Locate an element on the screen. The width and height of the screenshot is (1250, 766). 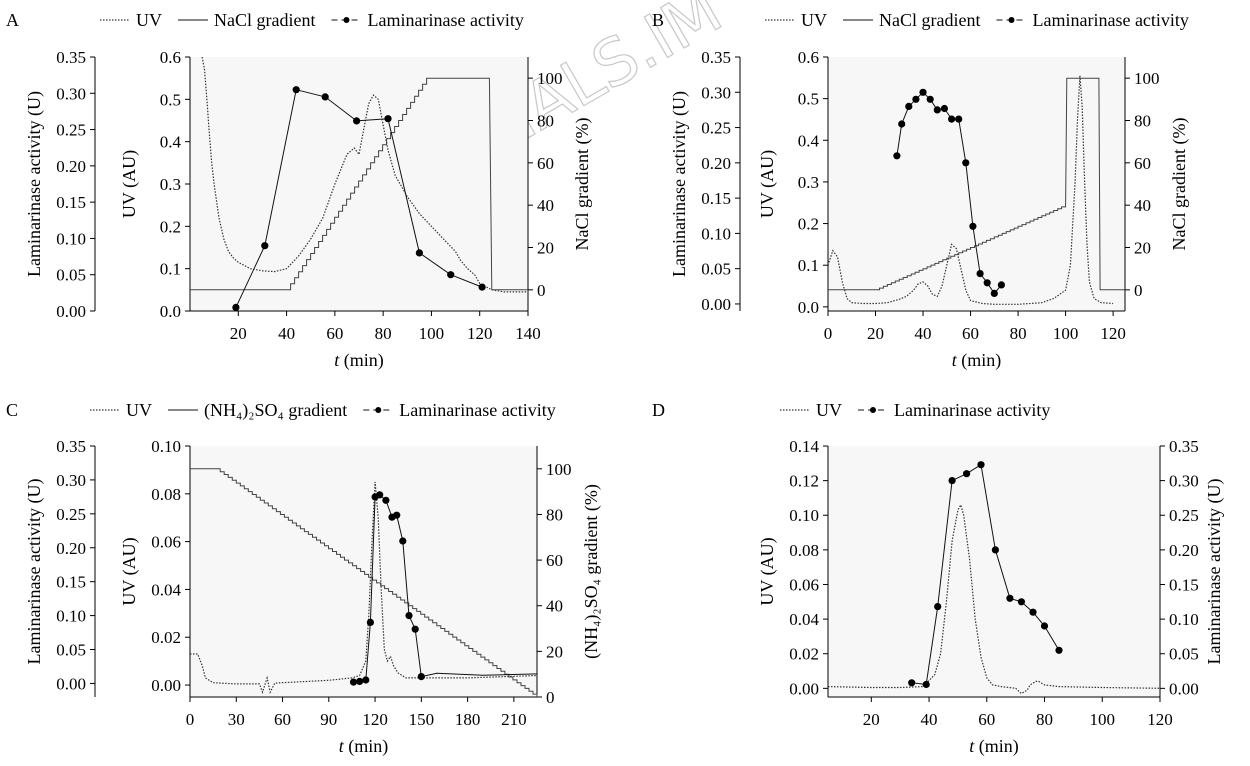
uv-axis-title: UV (AU) is located at coordinates (767, 571).